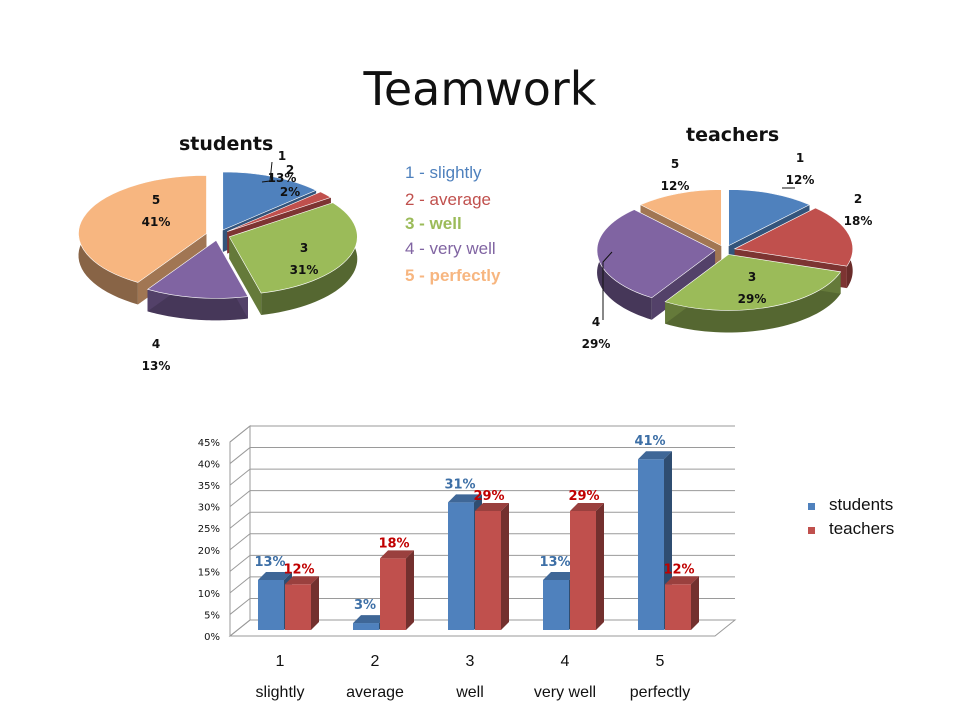 Image resolution: width=960 pixels, height=720 pixels. What do you see at coordinates (240, 531) in the screenshot?
I see `chart-side-wall` at bounding box center [240, 531].